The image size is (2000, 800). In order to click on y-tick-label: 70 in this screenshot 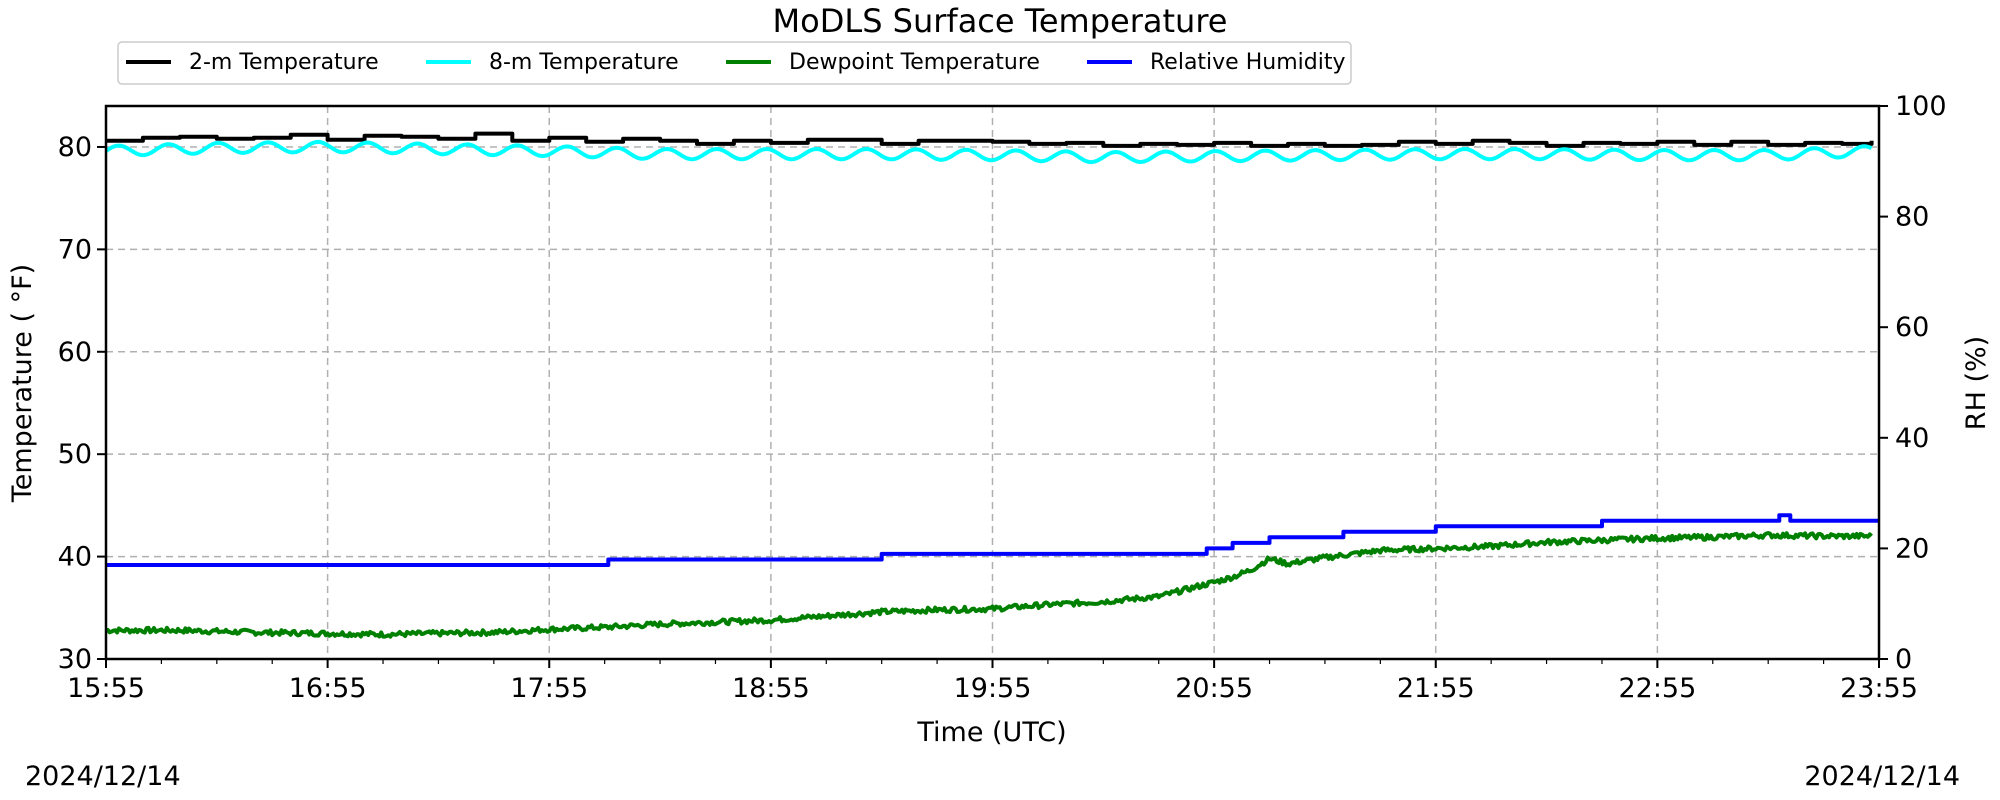, I will do `click(75, 249)`.